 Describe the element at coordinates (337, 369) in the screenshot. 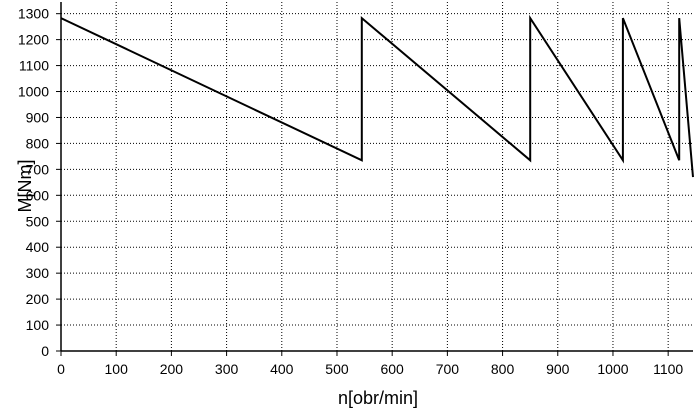

I see `x-tick-label: 500` at that location.